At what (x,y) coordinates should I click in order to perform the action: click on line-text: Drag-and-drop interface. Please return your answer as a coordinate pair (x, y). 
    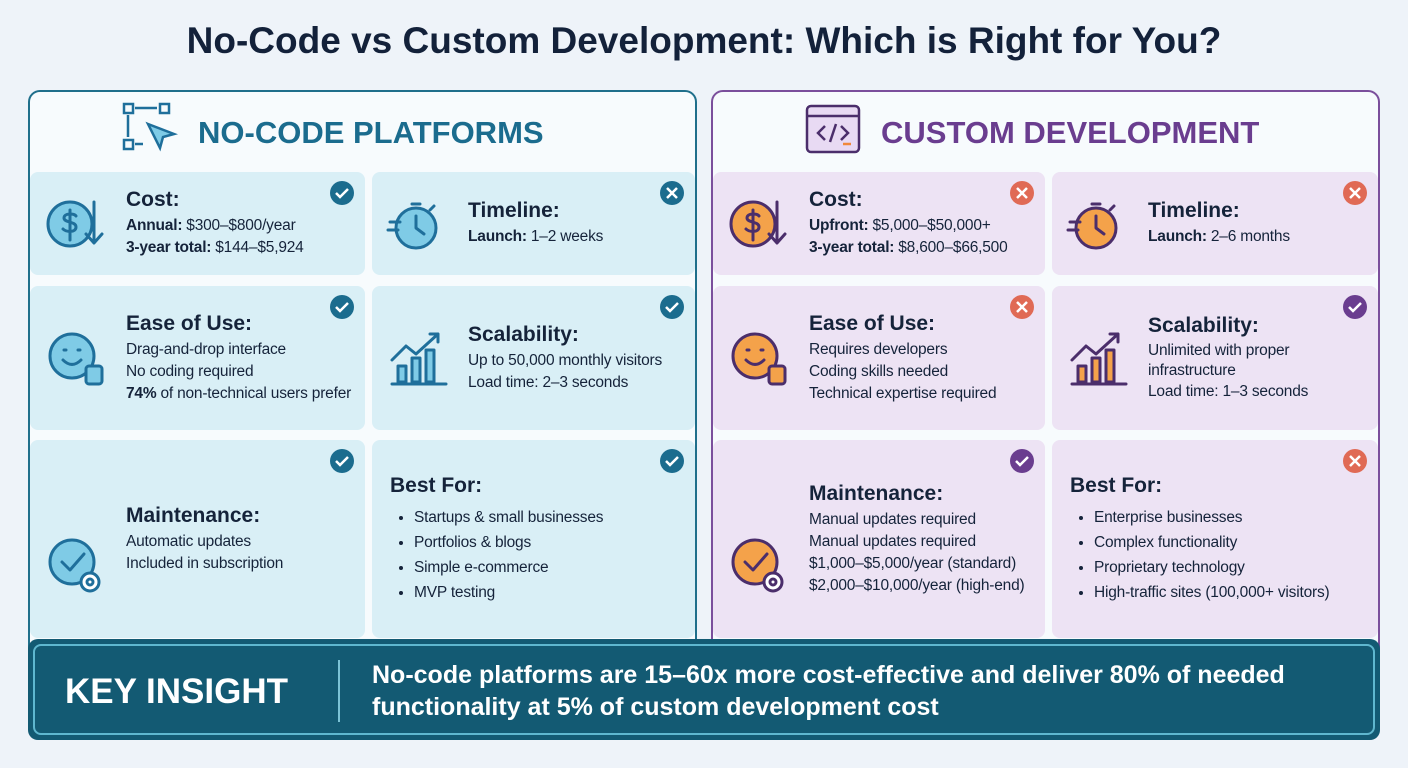
    Looking at the image, I should click on (206, 349).